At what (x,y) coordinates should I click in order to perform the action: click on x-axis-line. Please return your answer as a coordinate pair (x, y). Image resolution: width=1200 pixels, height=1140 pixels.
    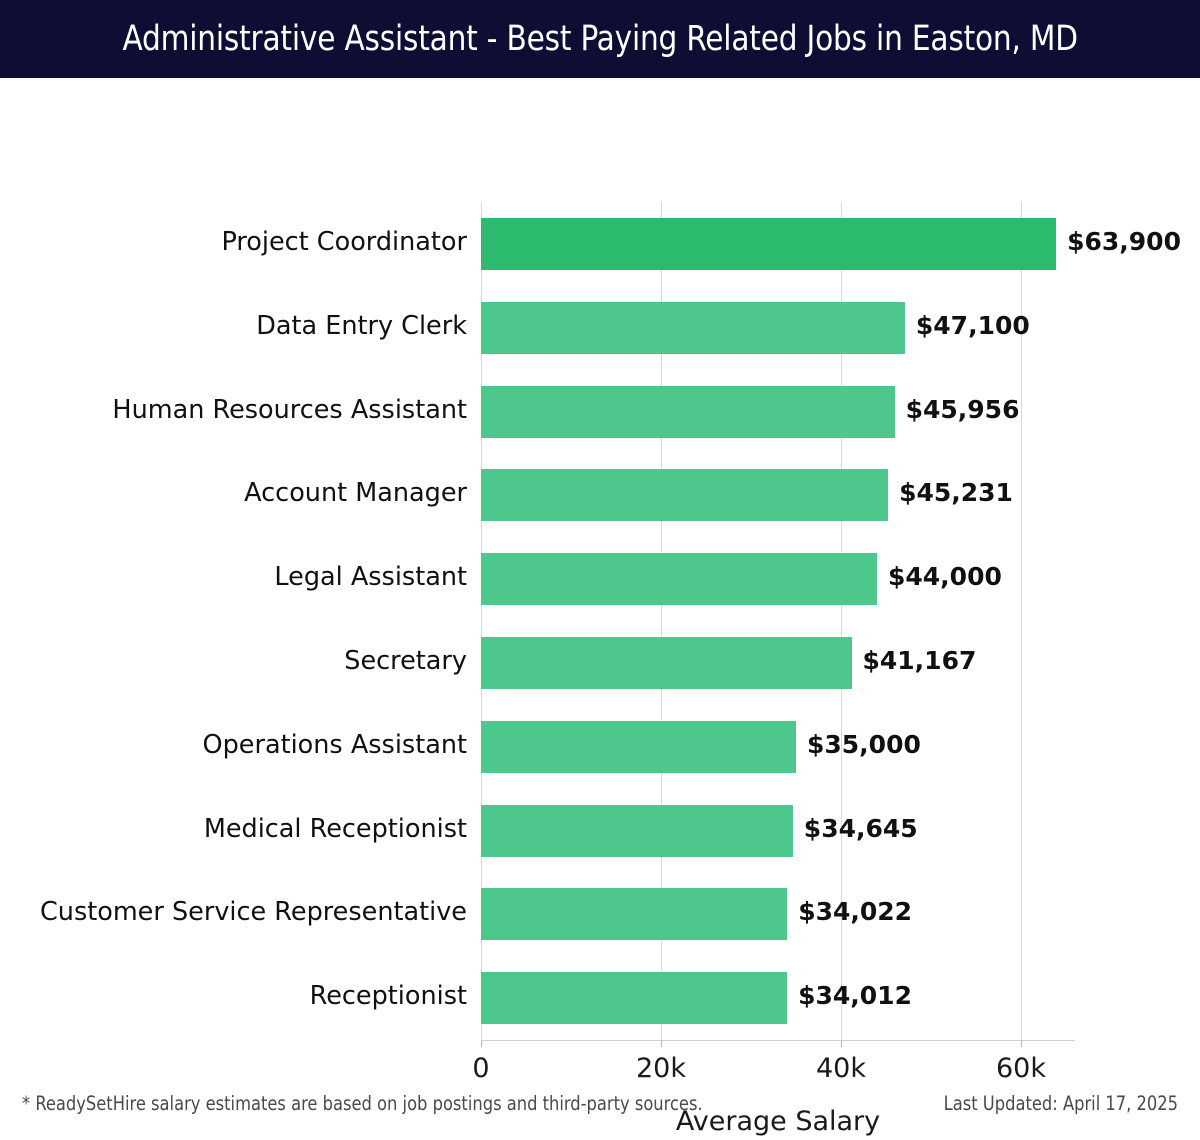
    Looking at the image, I should click on (778, 1040).